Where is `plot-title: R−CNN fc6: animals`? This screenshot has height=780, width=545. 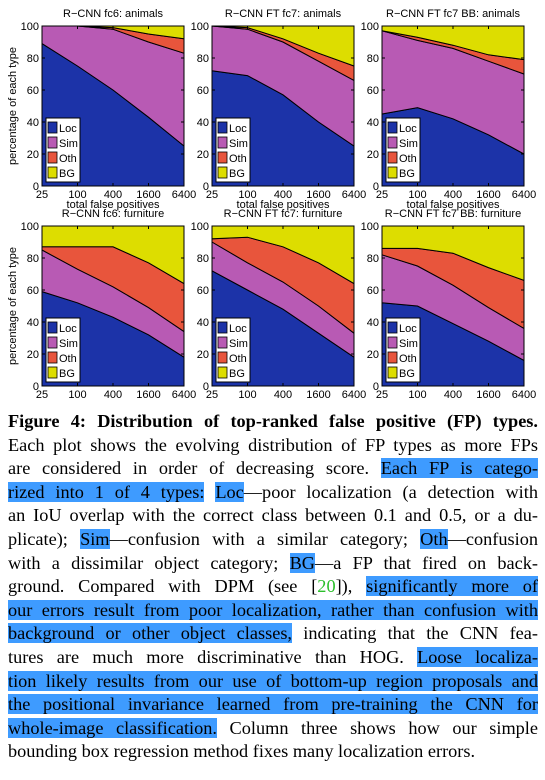 plot-title: R−CNN fc6: animals is located at coordinates (113, 14).